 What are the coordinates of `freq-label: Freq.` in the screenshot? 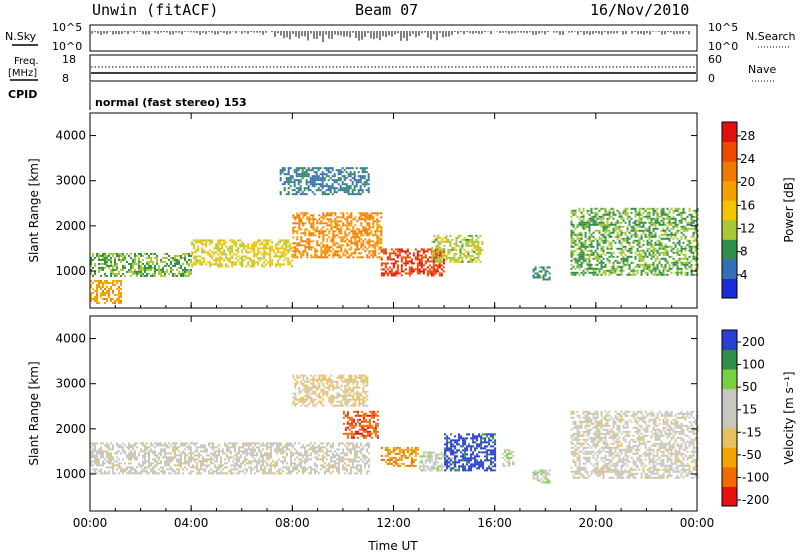 It's located at (26, 61).